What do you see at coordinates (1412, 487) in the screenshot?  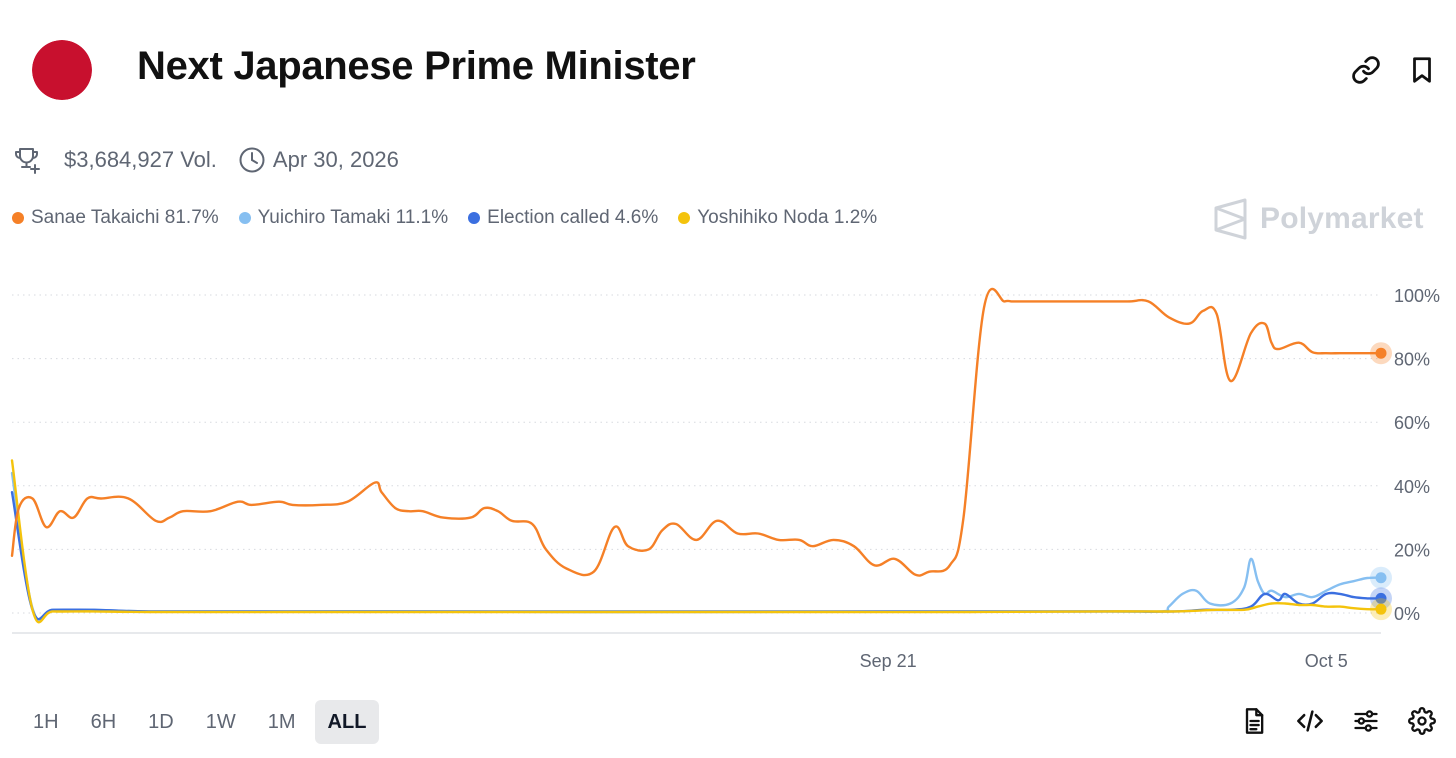 I see `y-tick-label: 40%` at bounding box center [1412, 487].